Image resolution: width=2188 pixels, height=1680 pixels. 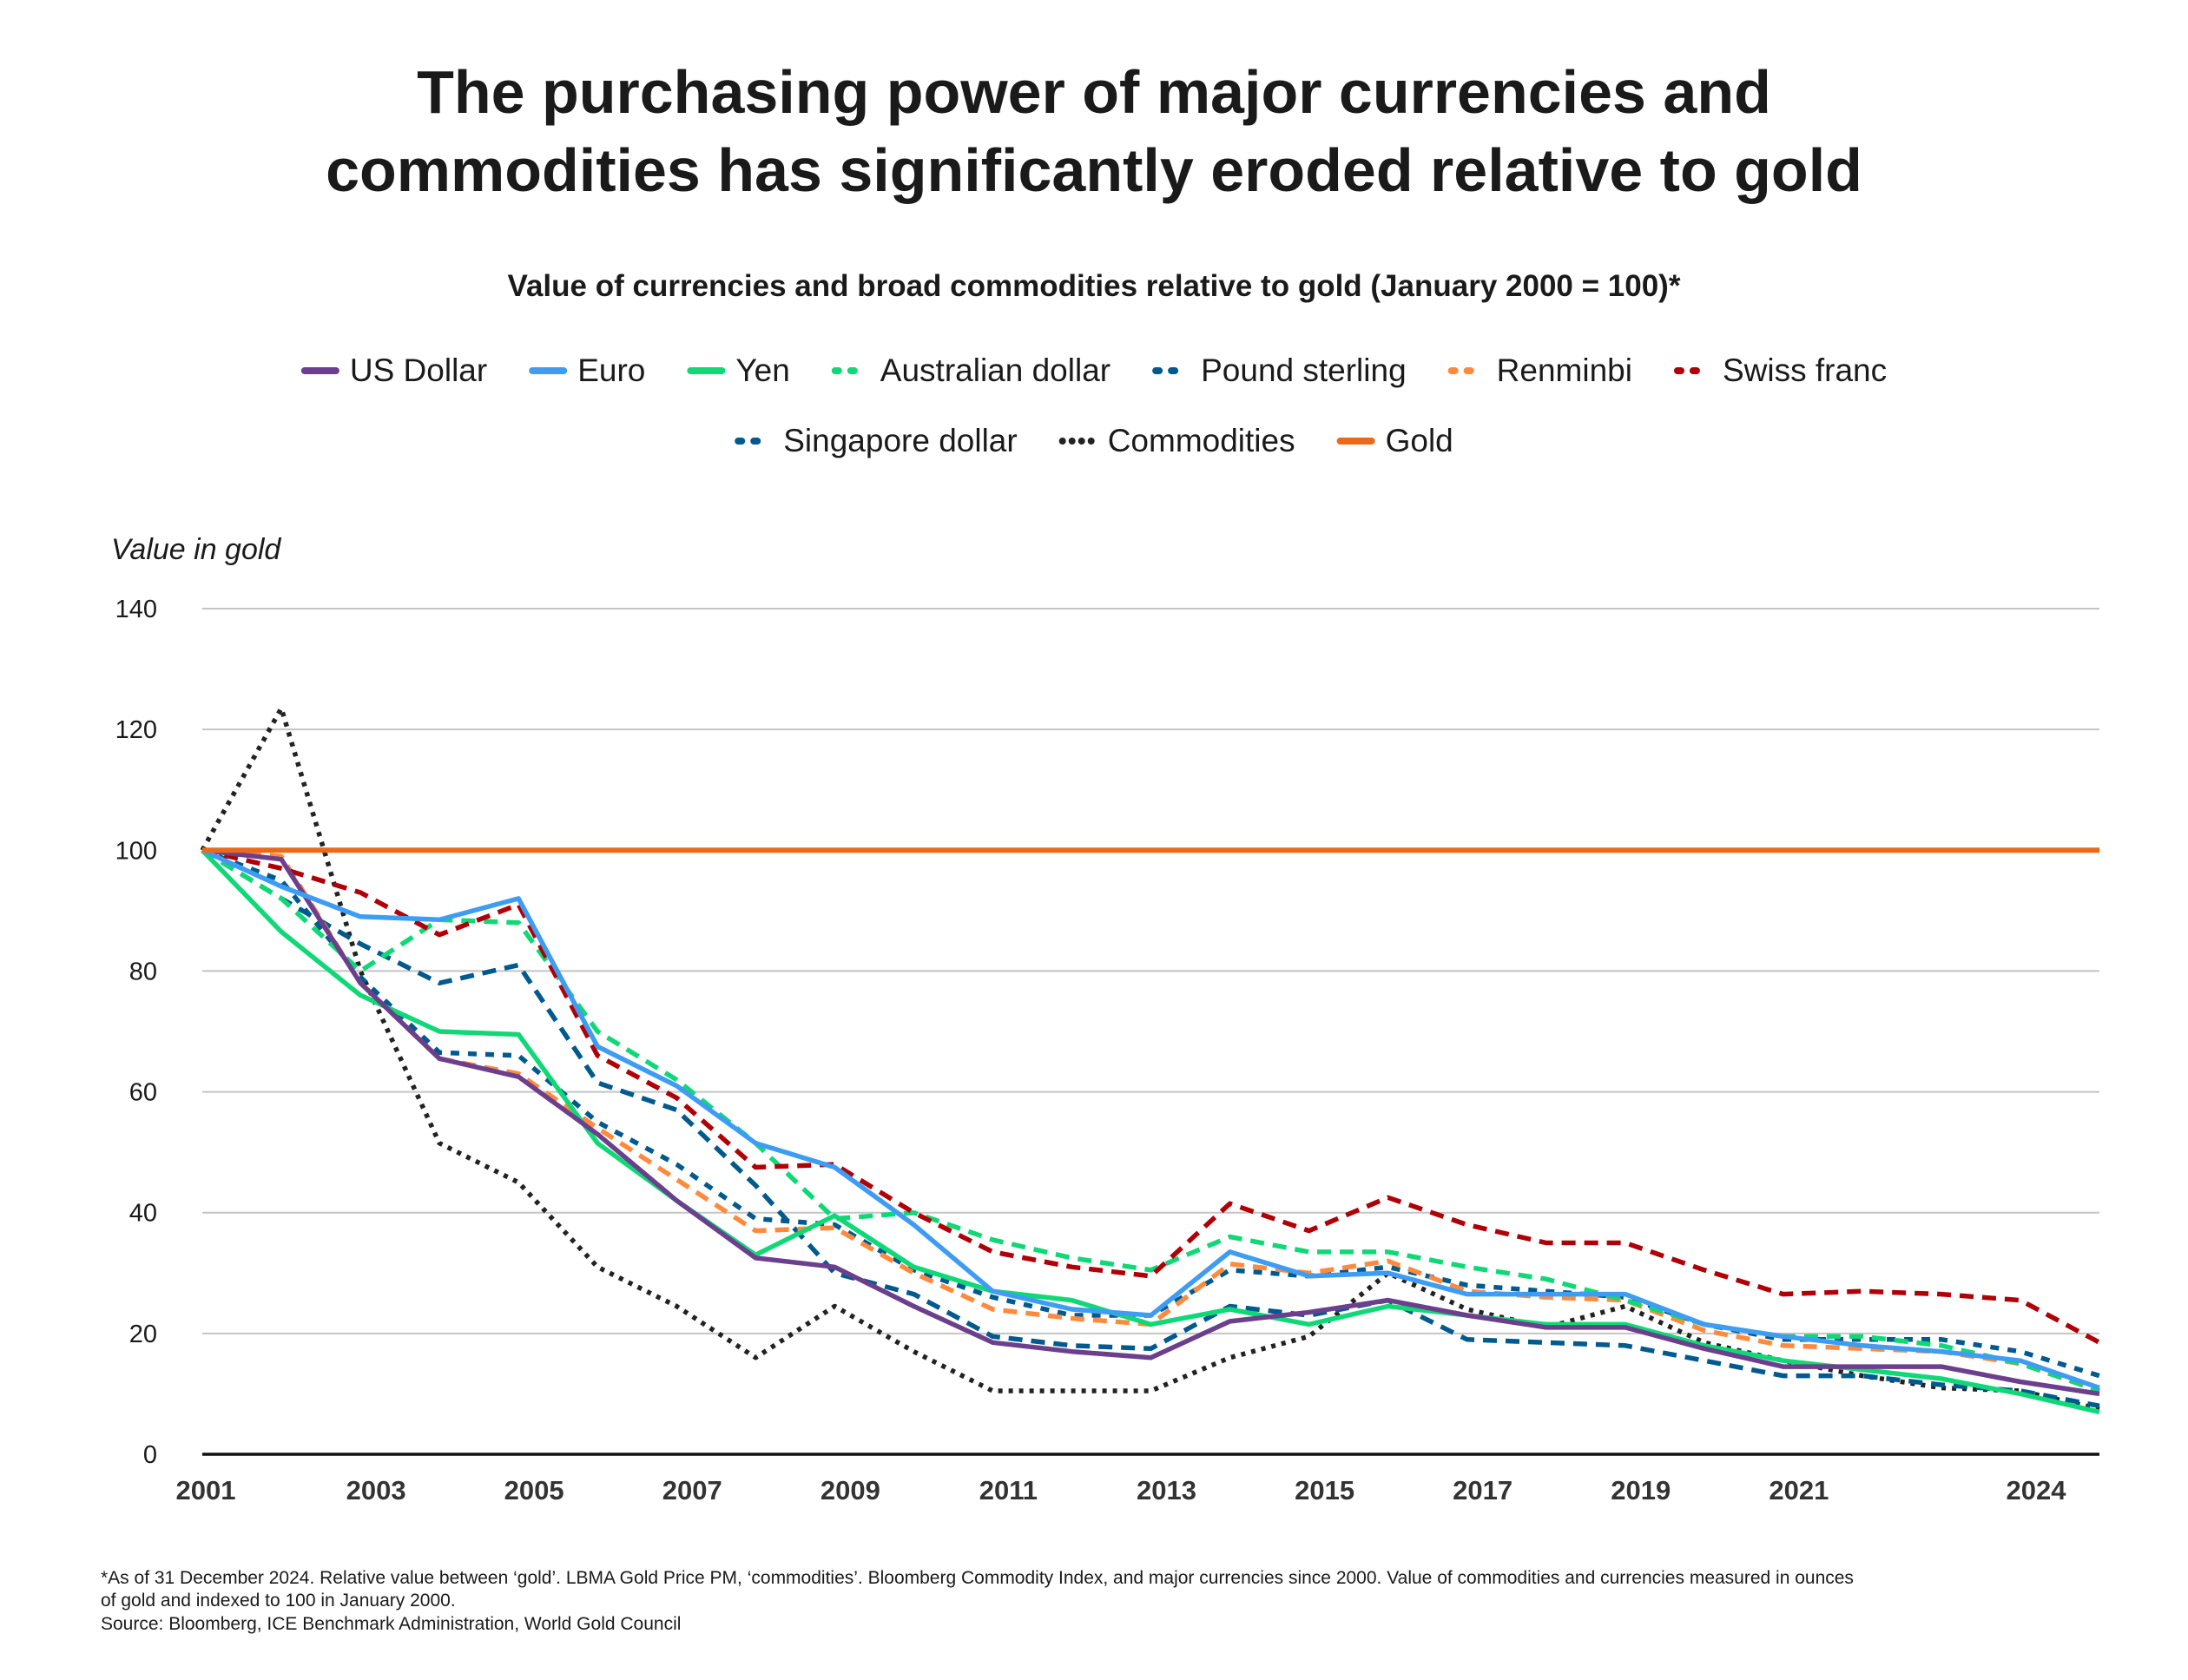 I want to click on legend-item: Australian dollar, so click(x=970, y=370).